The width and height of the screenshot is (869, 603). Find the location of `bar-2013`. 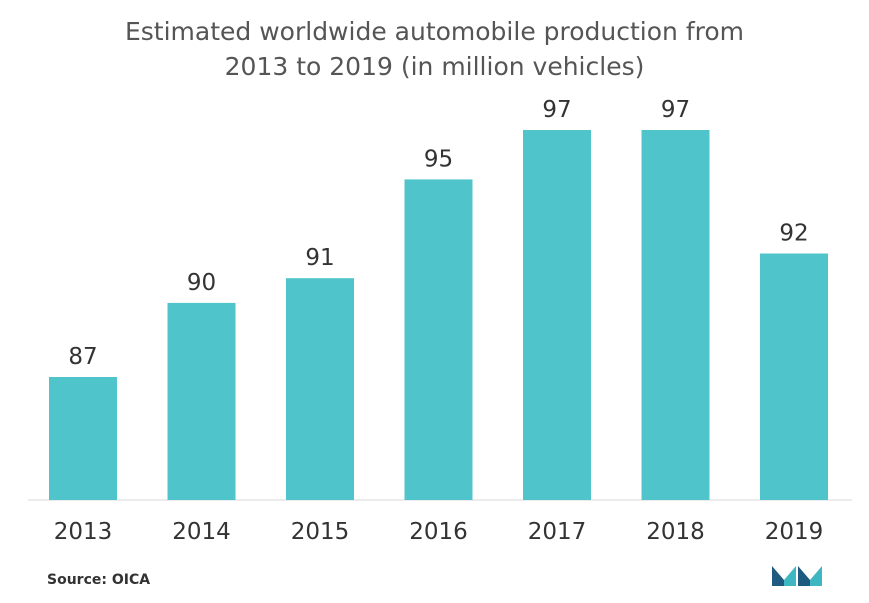

bar-2013 is located at coordinates (83, 438).